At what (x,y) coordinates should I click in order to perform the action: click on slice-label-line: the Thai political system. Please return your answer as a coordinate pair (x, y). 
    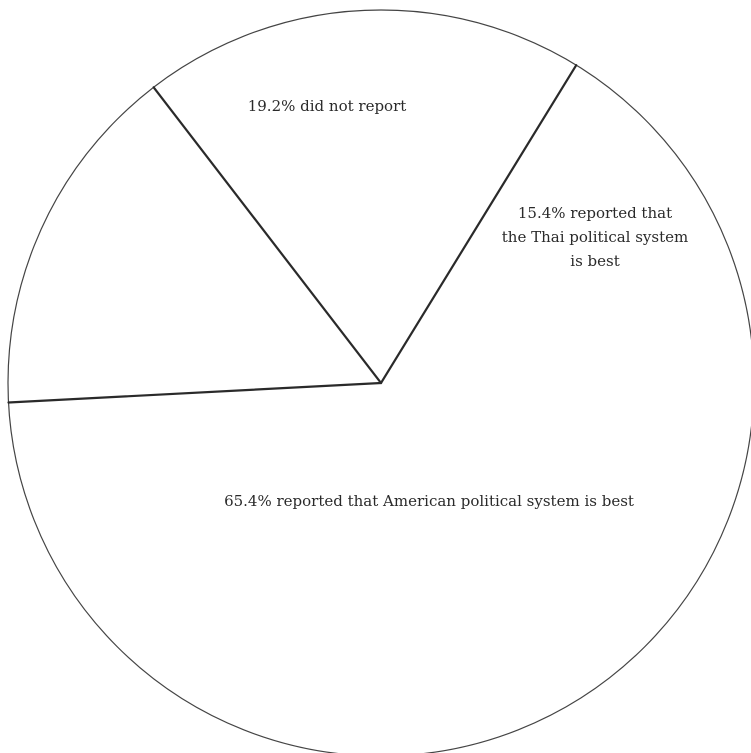
    Looking at the image, I should click on (595, 237).